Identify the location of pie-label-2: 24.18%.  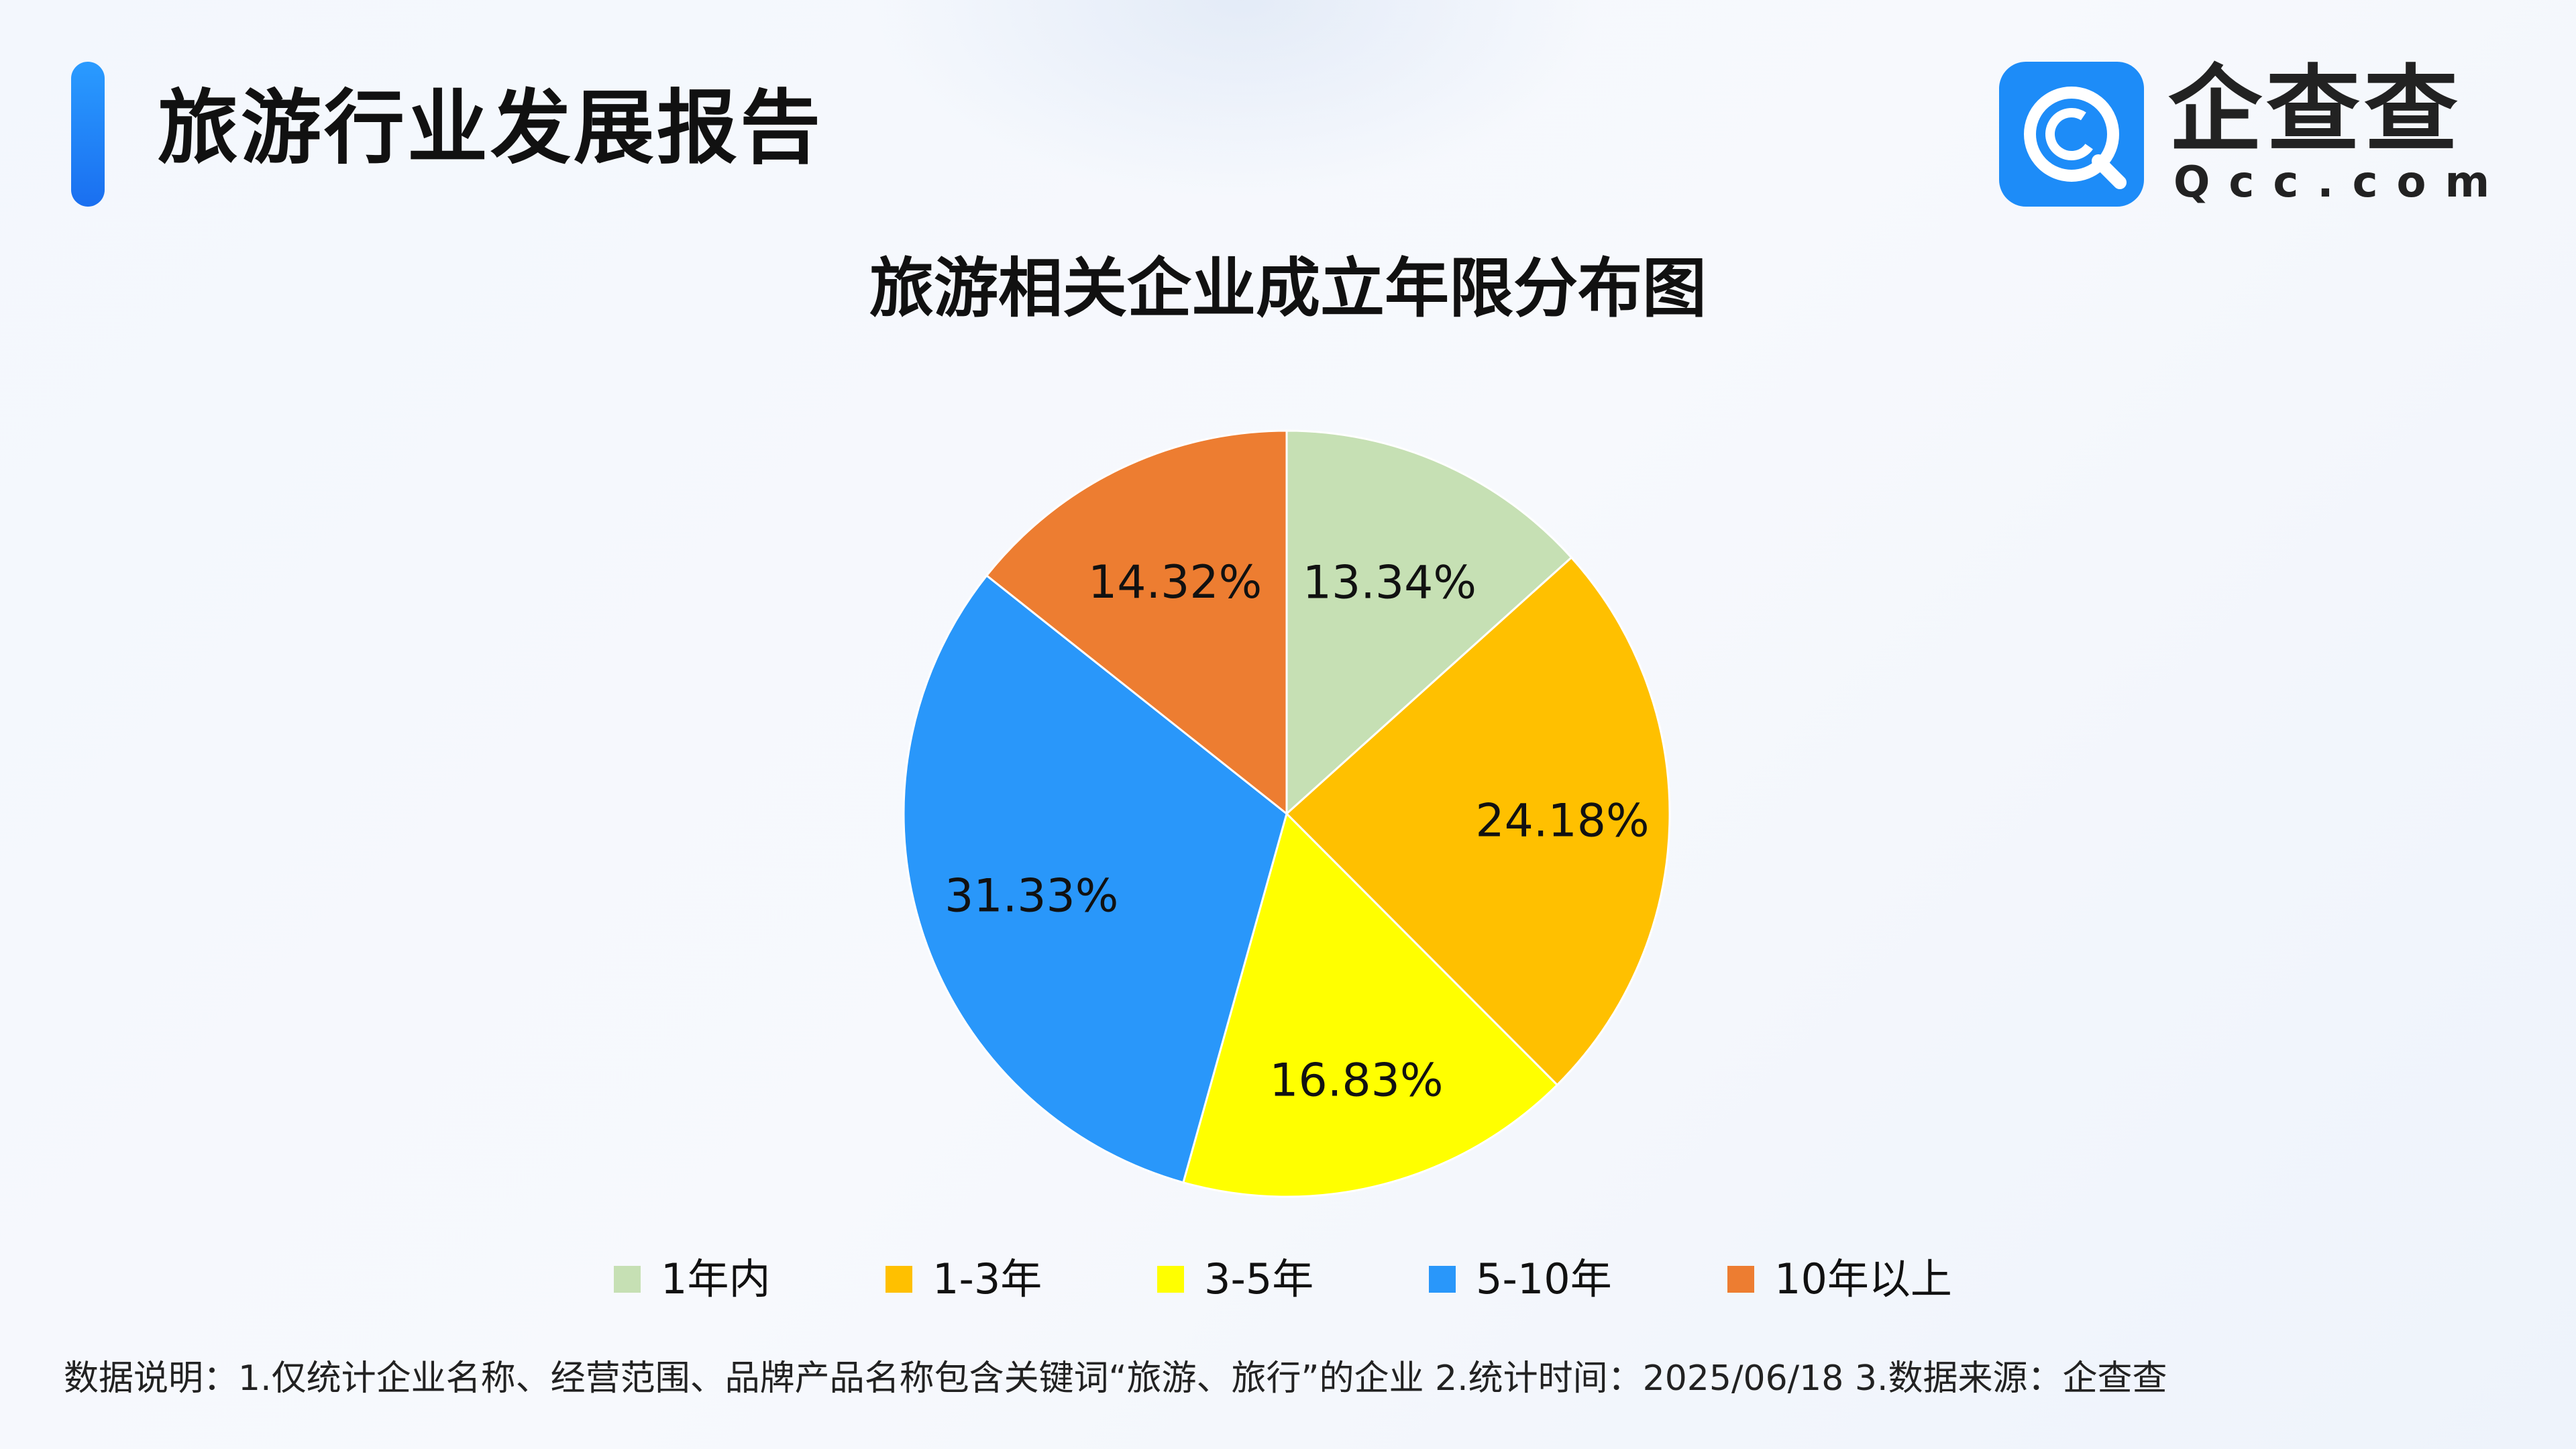
(1562, 821).